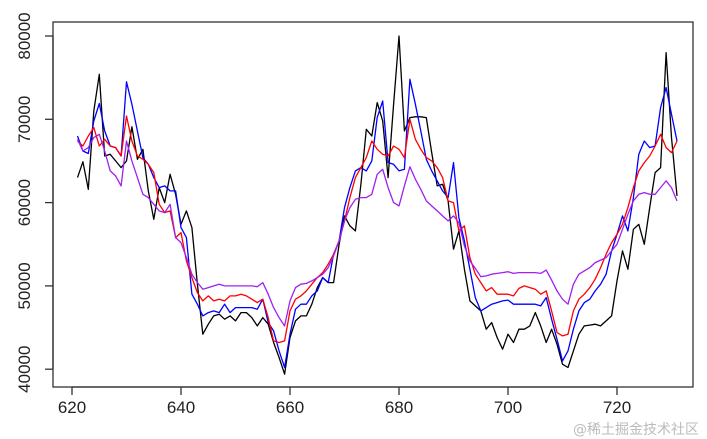 The image size is (707, 439). I want to click on x-tick-label: 680, so click(399, 407).